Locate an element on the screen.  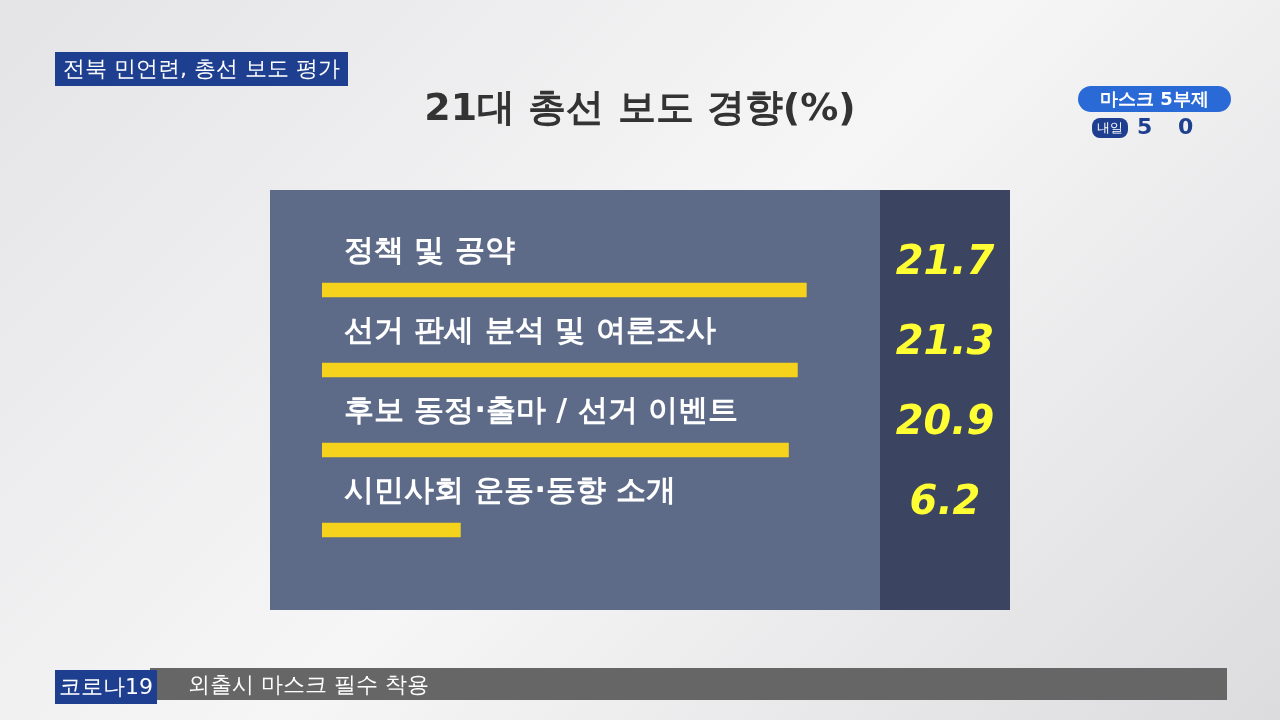
data-label: 21.3 is located at coordinates (945, 340).